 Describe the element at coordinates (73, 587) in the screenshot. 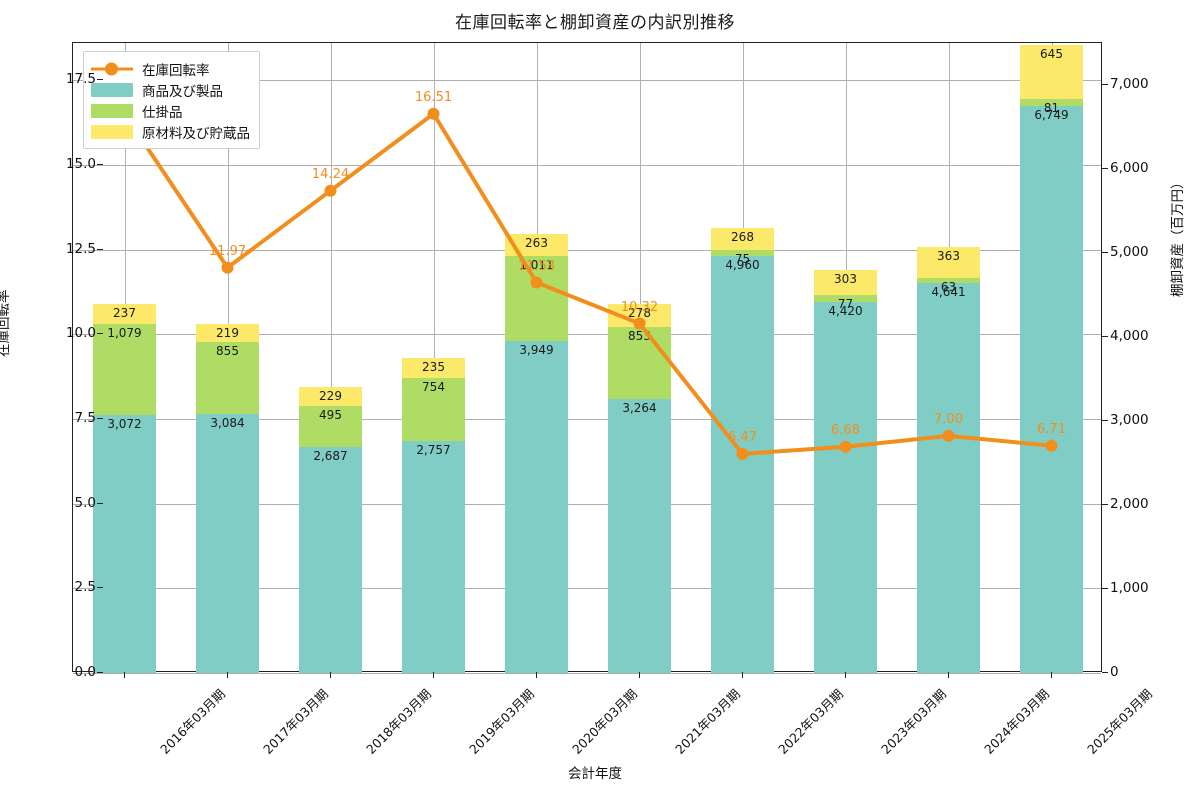

I see `y-axis-left-tick-label: 2.5` at that location.